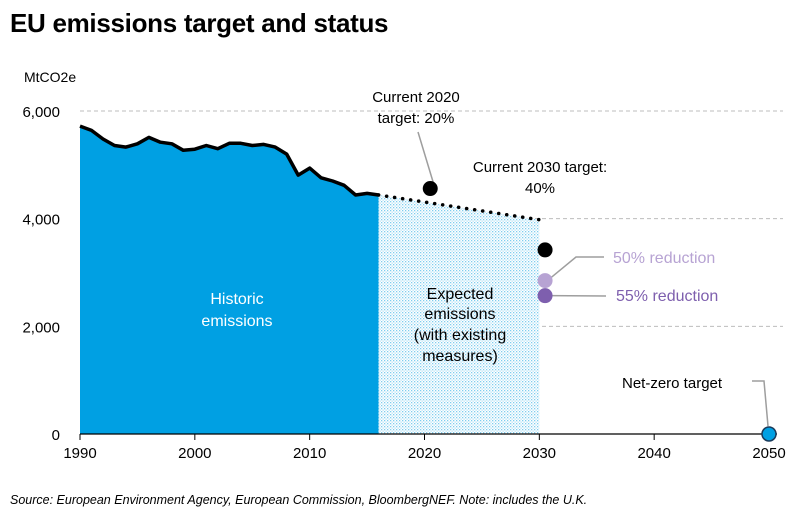  I want to click on reduction-55-label: 55% reduction, so click(667, 296).